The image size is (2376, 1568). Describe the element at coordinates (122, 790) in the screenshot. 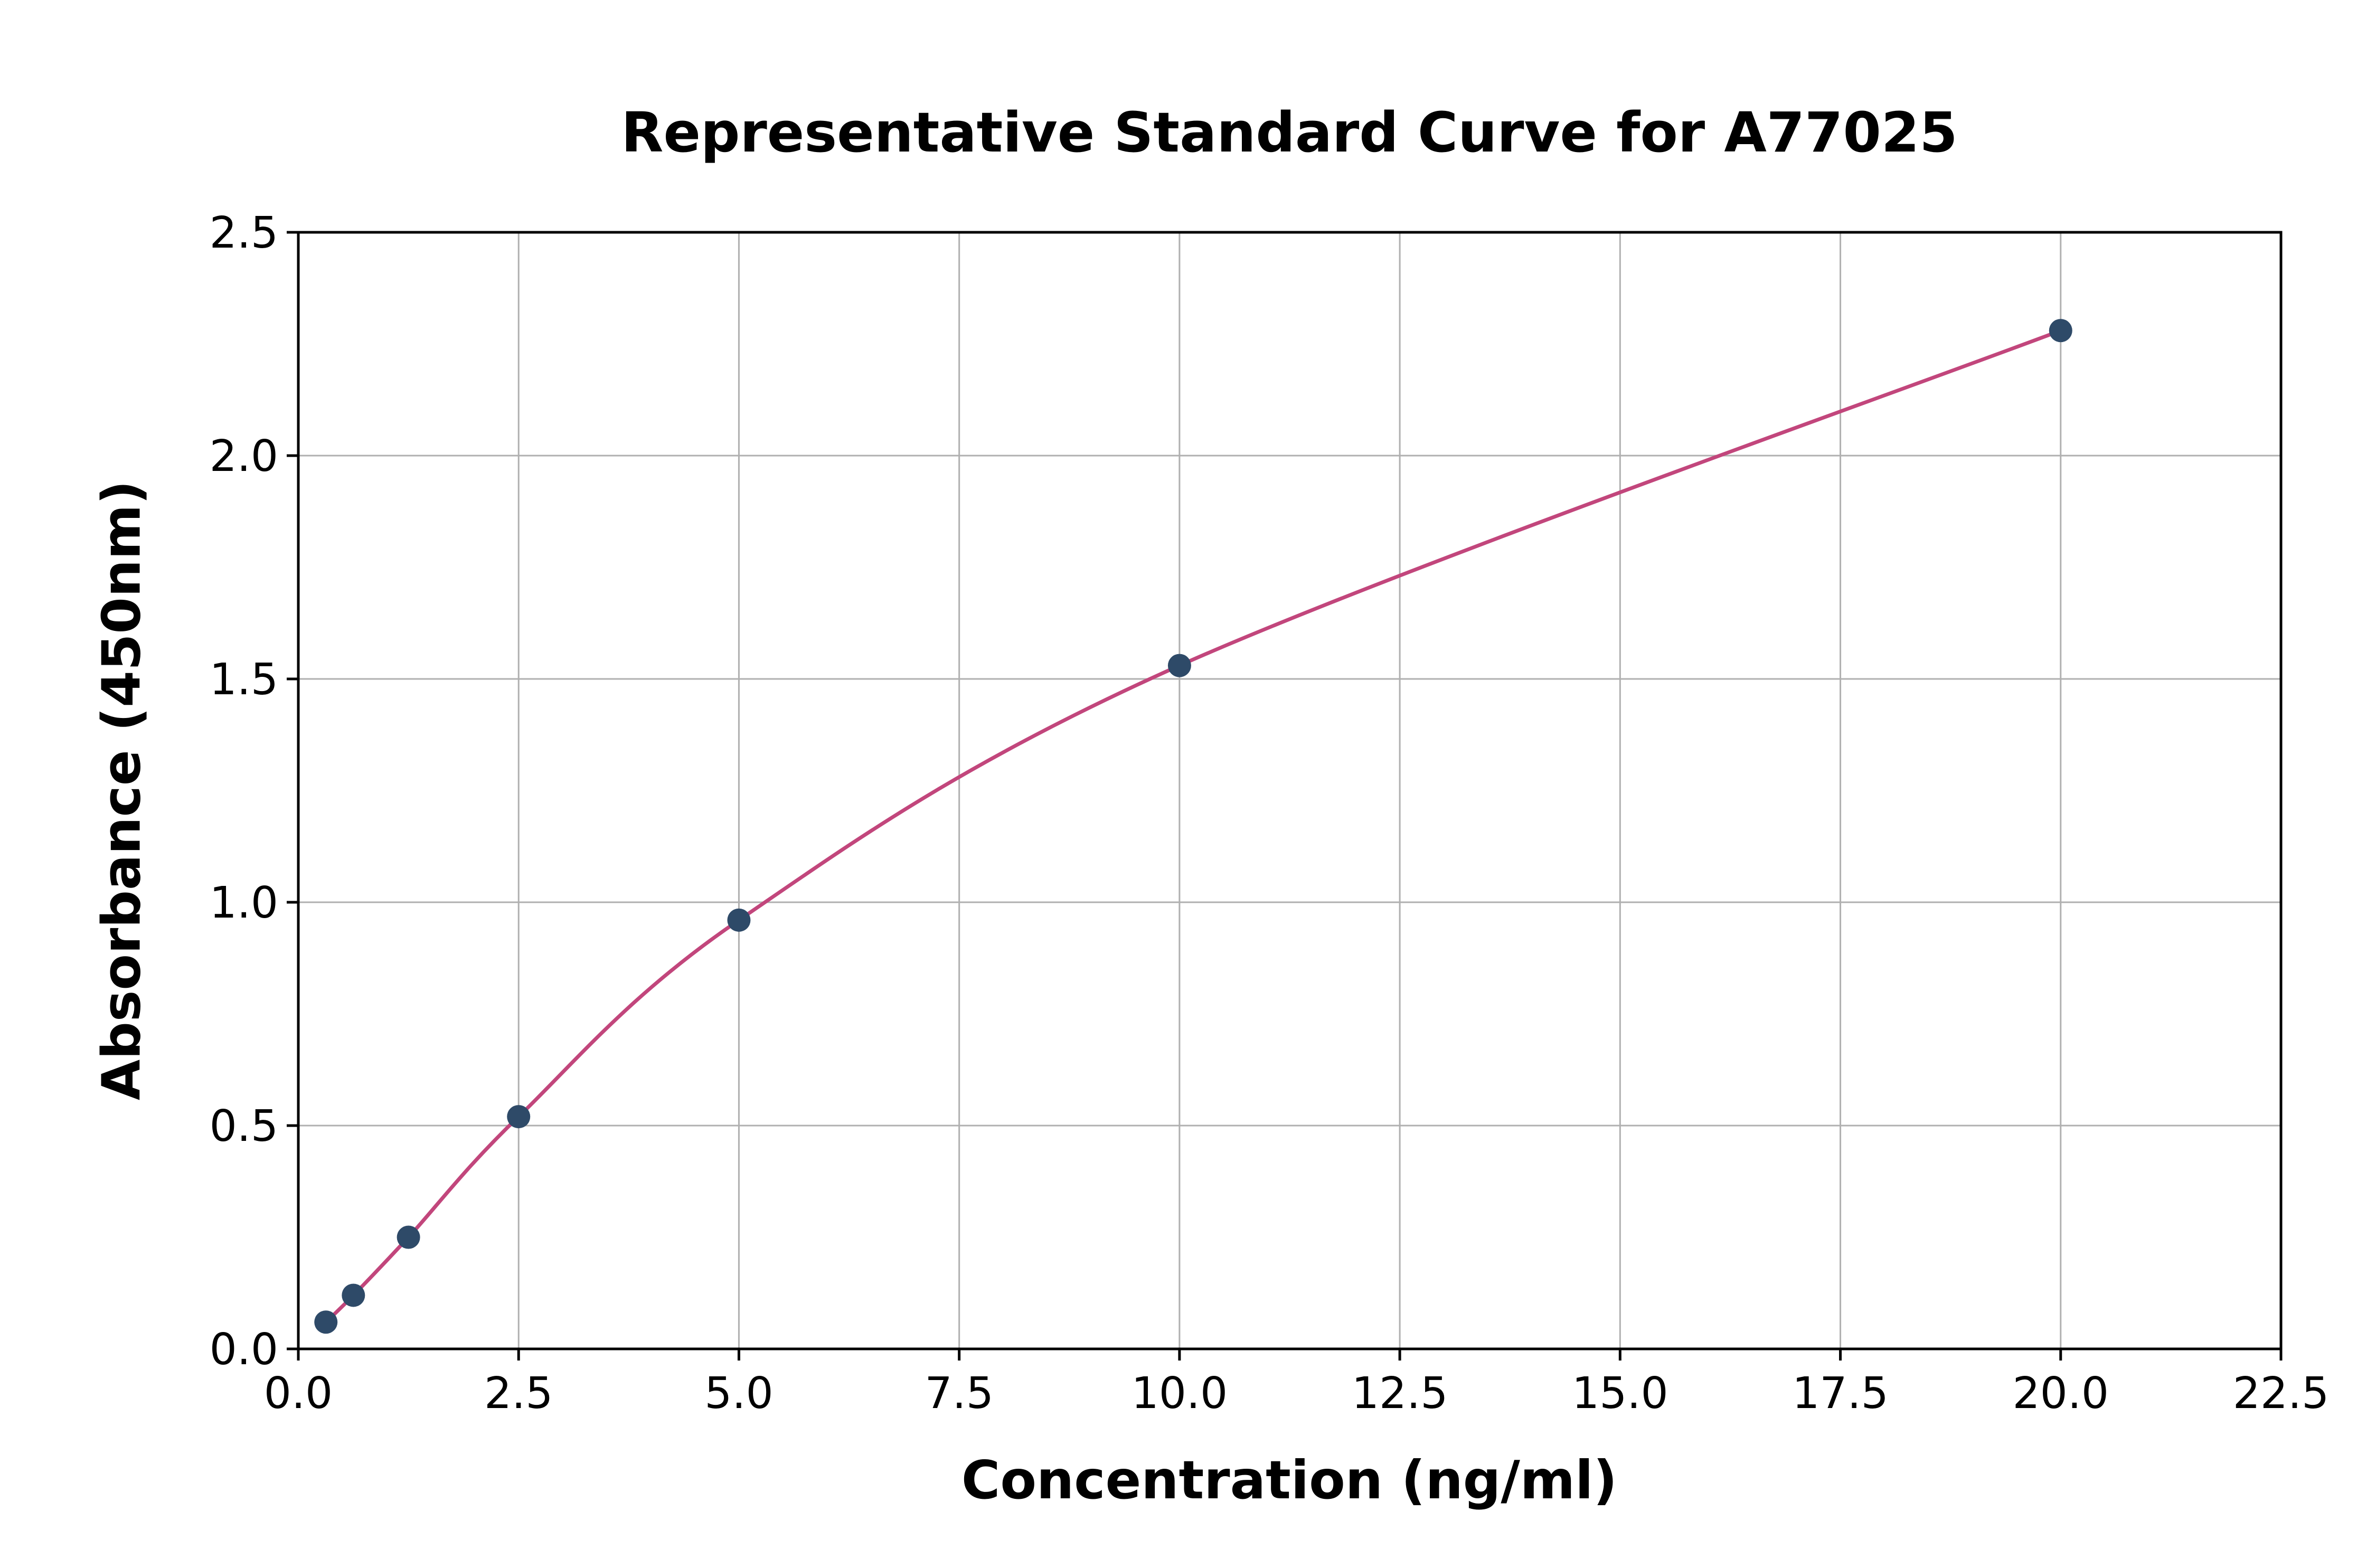

I see `y-axis-label: Absorbance (450nm)` at that location.